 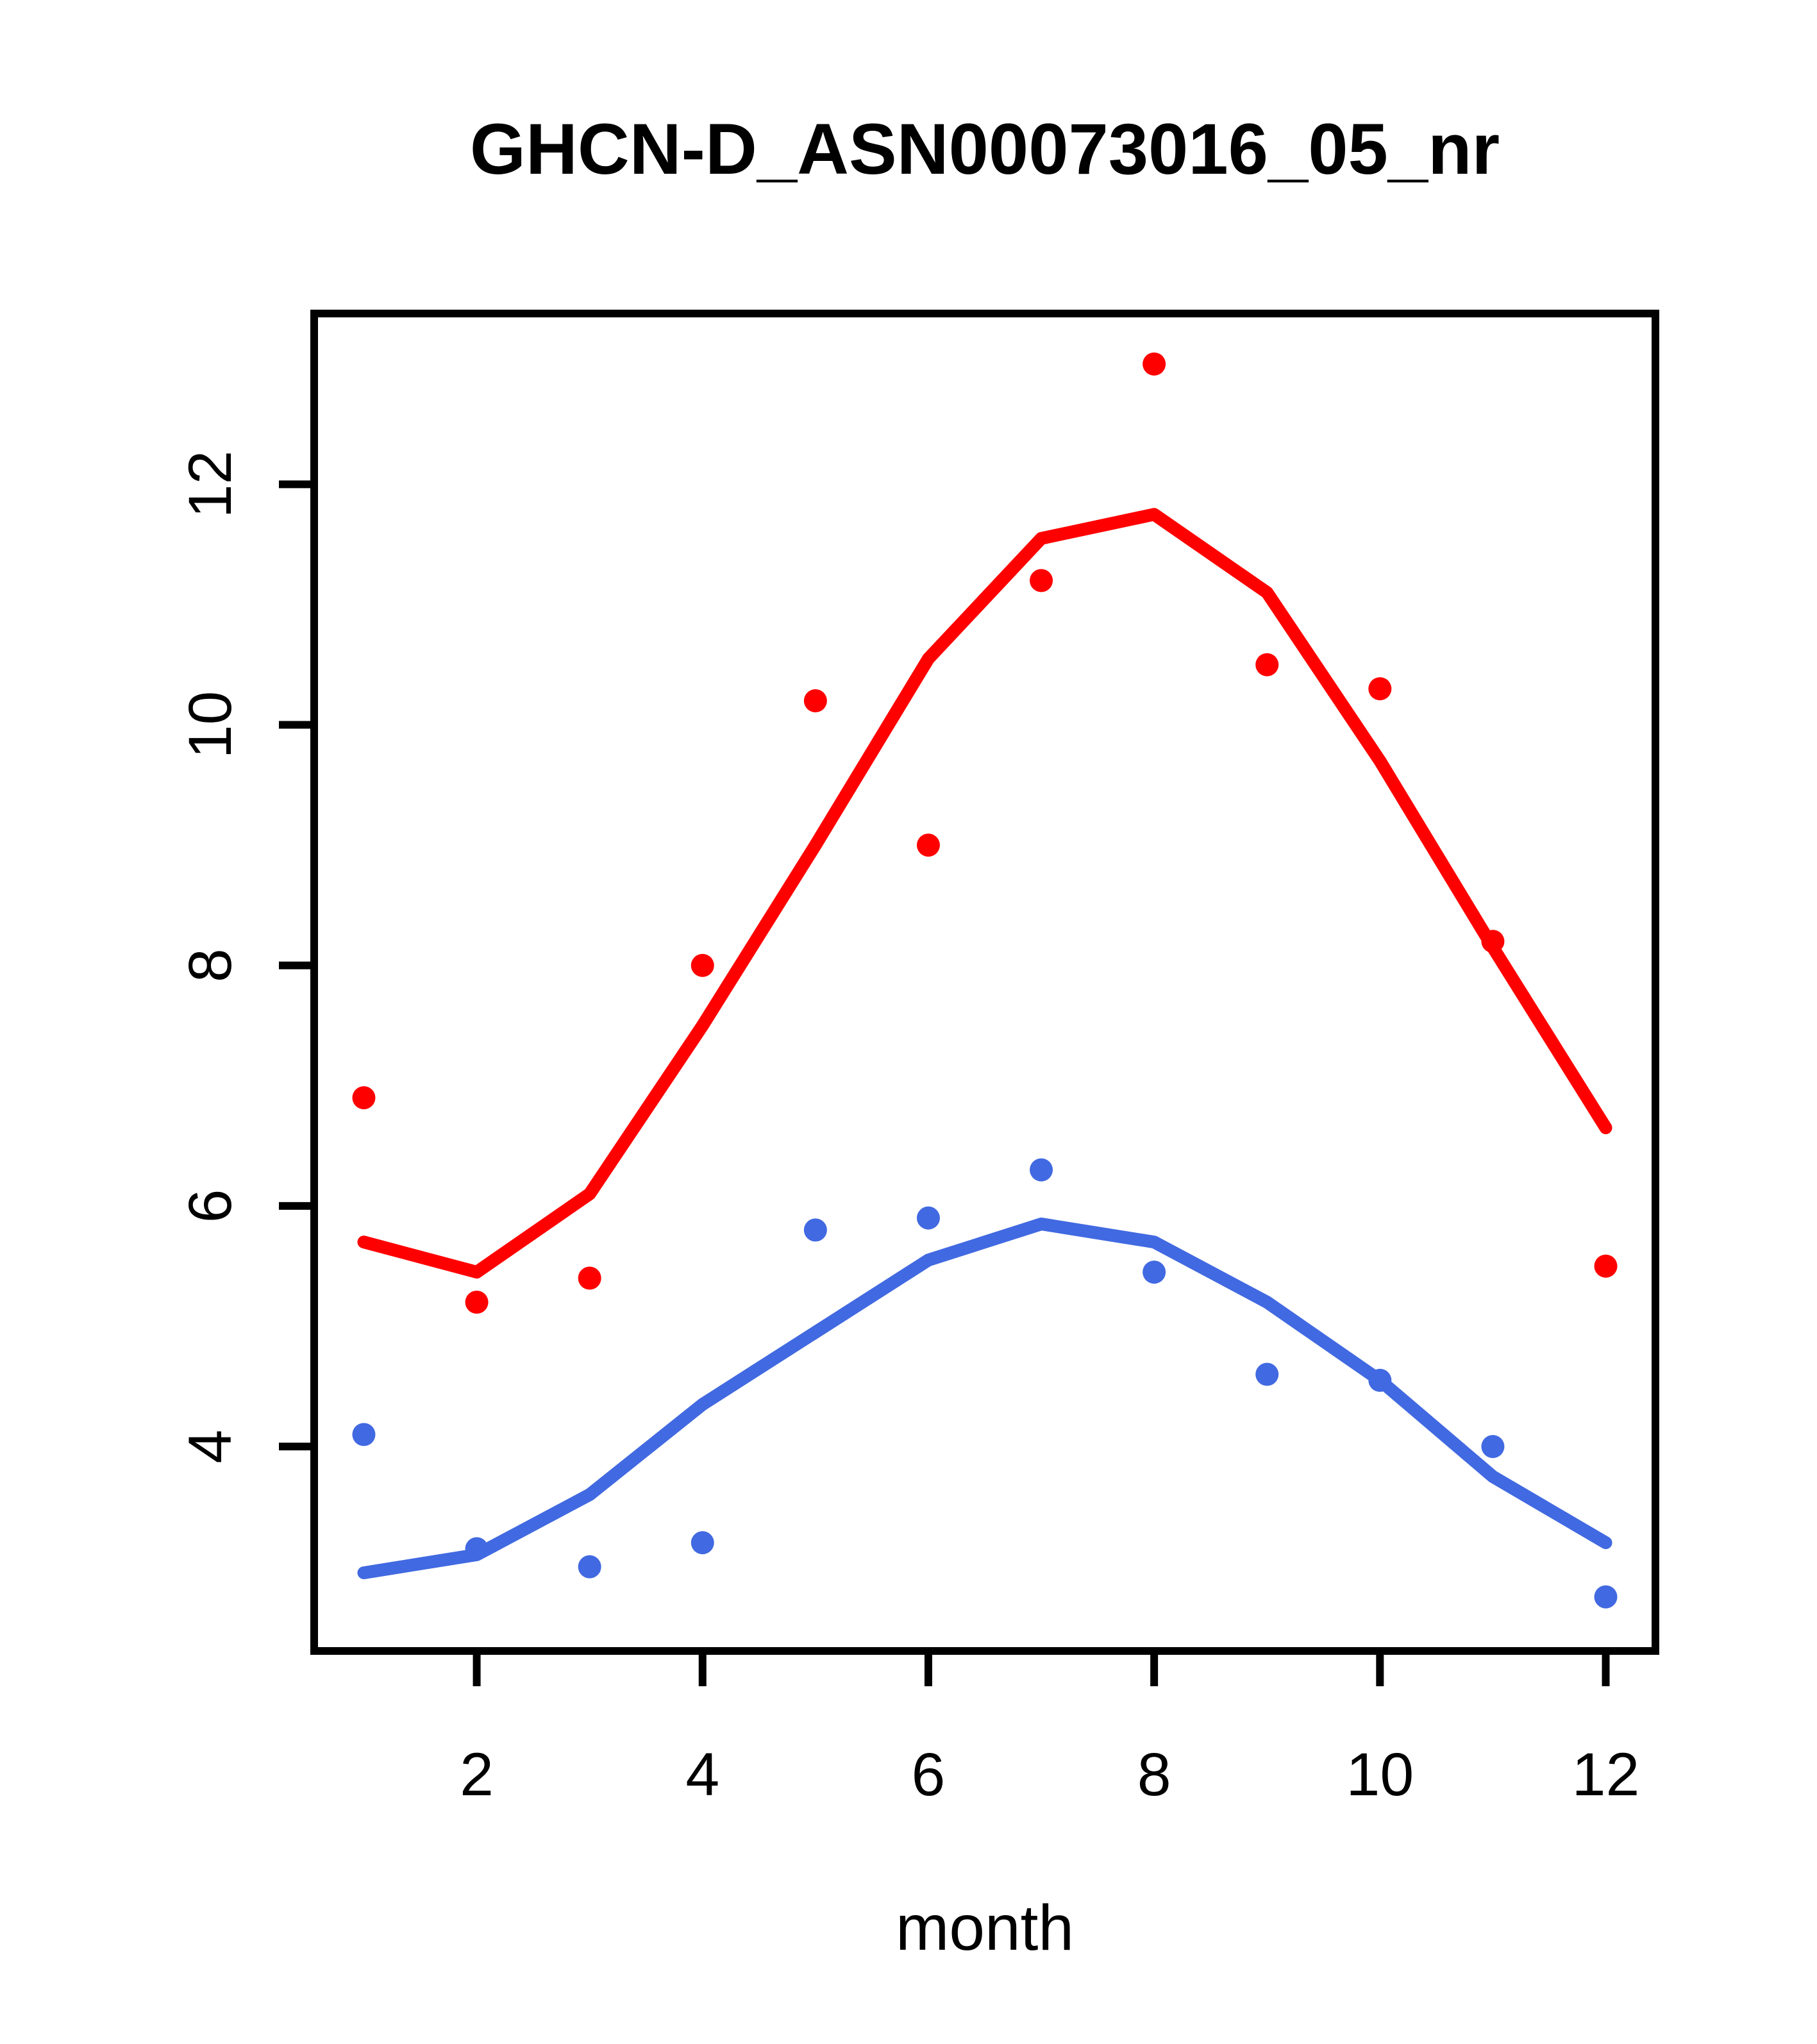 I want to click on x-tick-label: 10, so click(x=1380, y=1775).